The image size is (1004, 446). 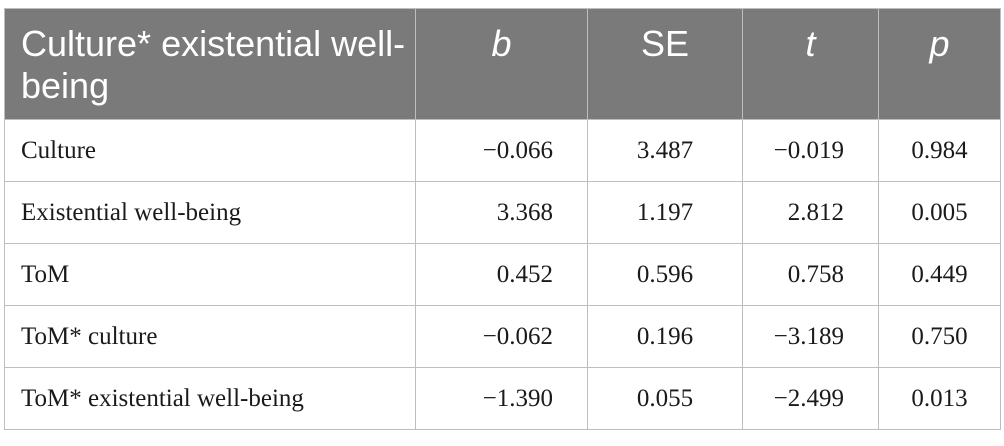 I want to click on row-label: ToM, so click(x=210, y=274).